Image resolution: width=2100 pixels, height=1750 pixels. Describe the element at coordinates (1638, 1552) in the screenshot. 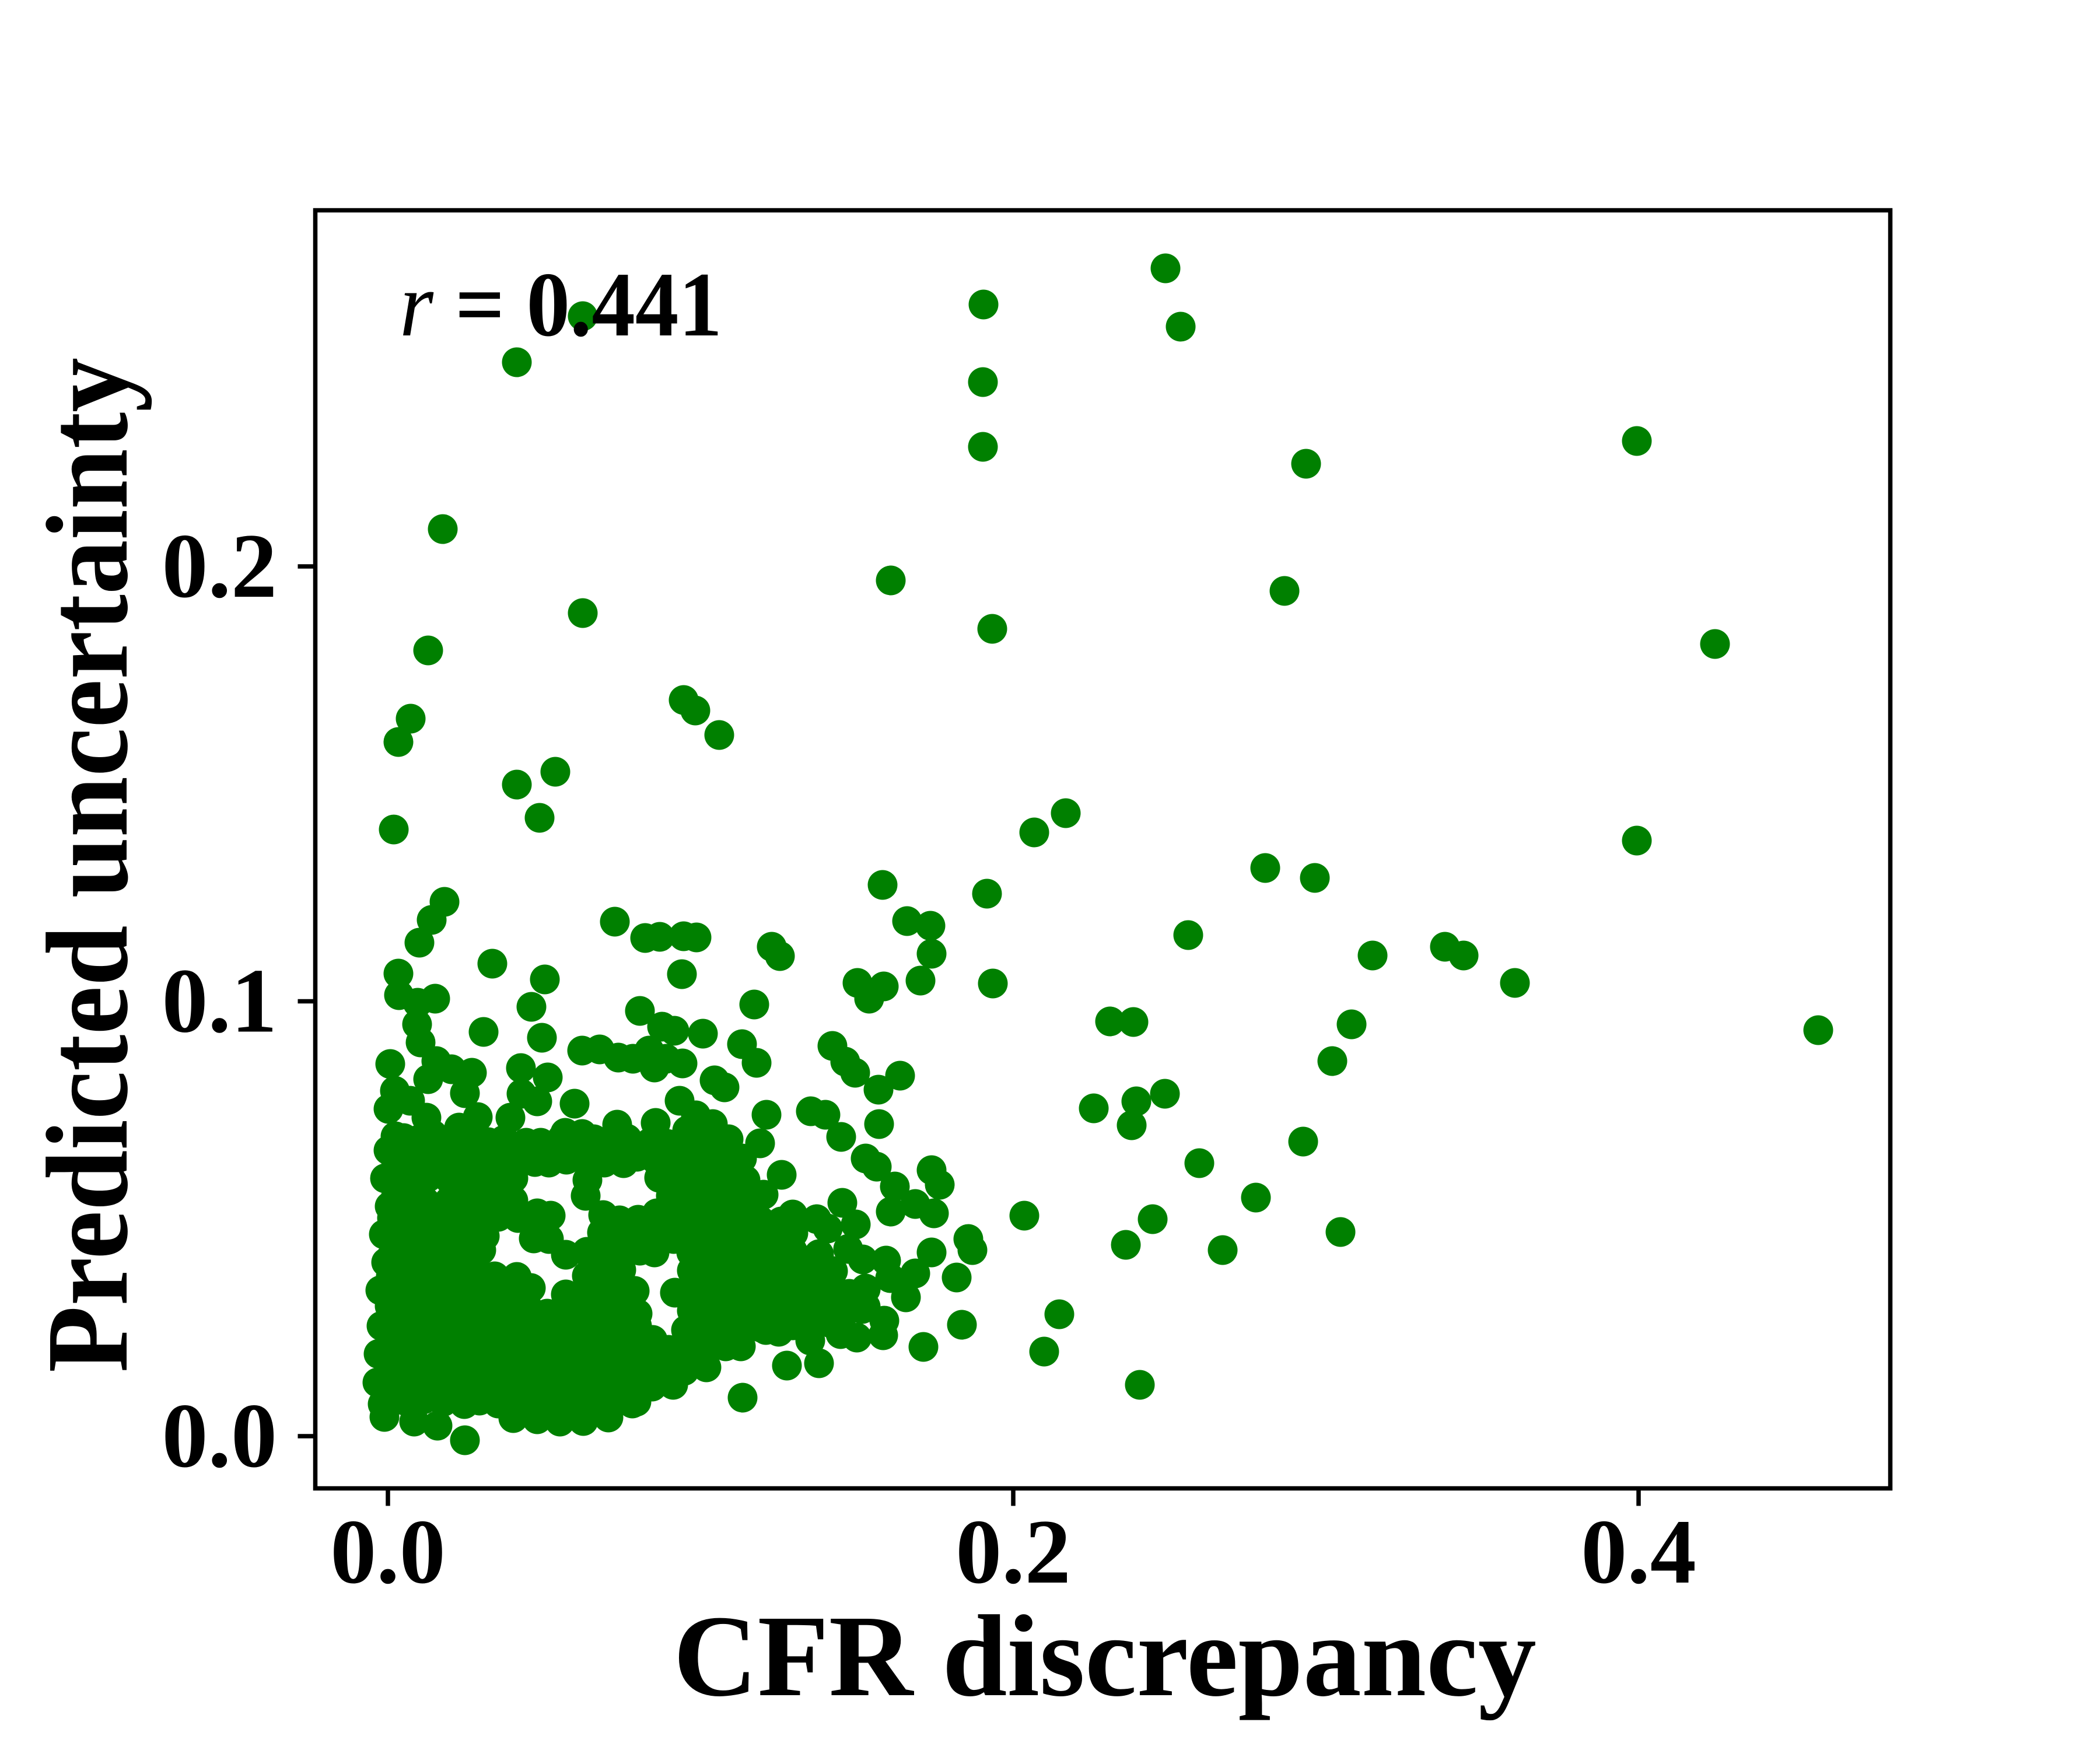

I see `svg-text: 0.4` at that location.